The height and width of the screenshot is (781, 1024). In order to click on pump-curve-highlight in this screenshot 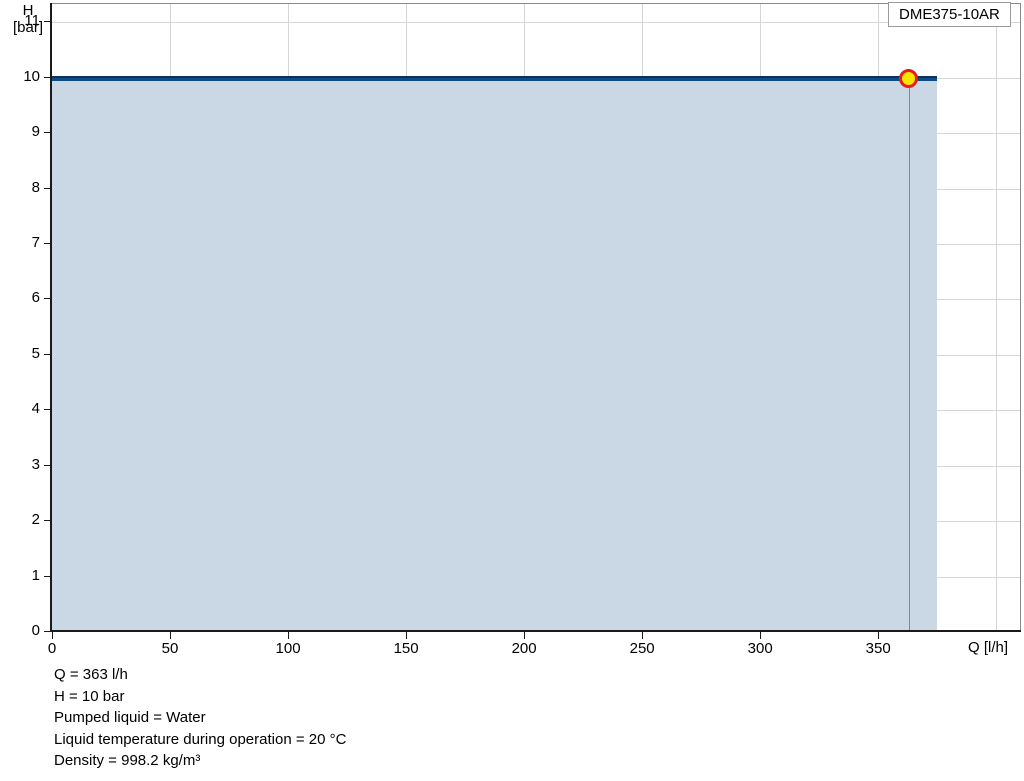, I will do `click(495, 76)`.